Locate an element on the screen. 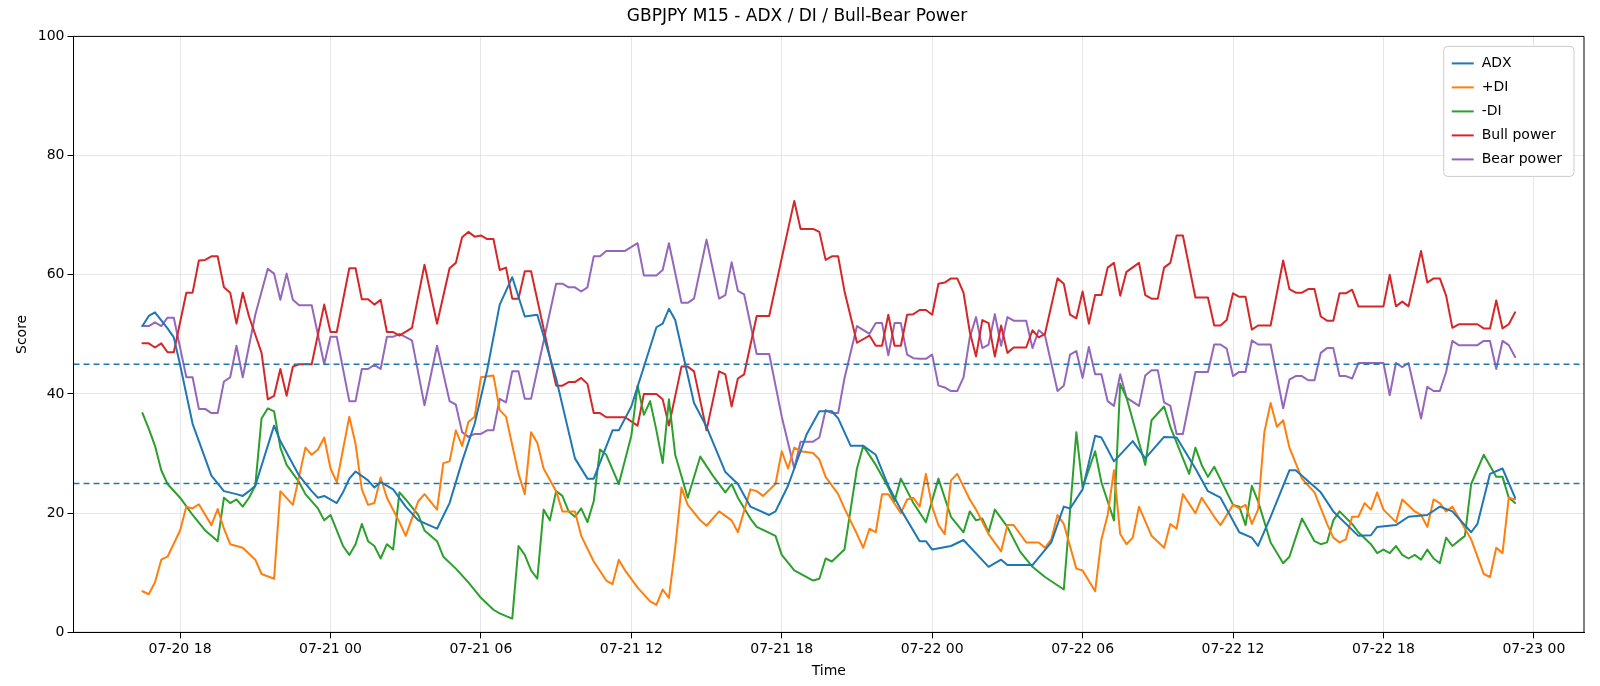 Image resolution: width=1600 pixels, height=686 pixels. legend-label: Bear power is located at coordinates (1522, 158).